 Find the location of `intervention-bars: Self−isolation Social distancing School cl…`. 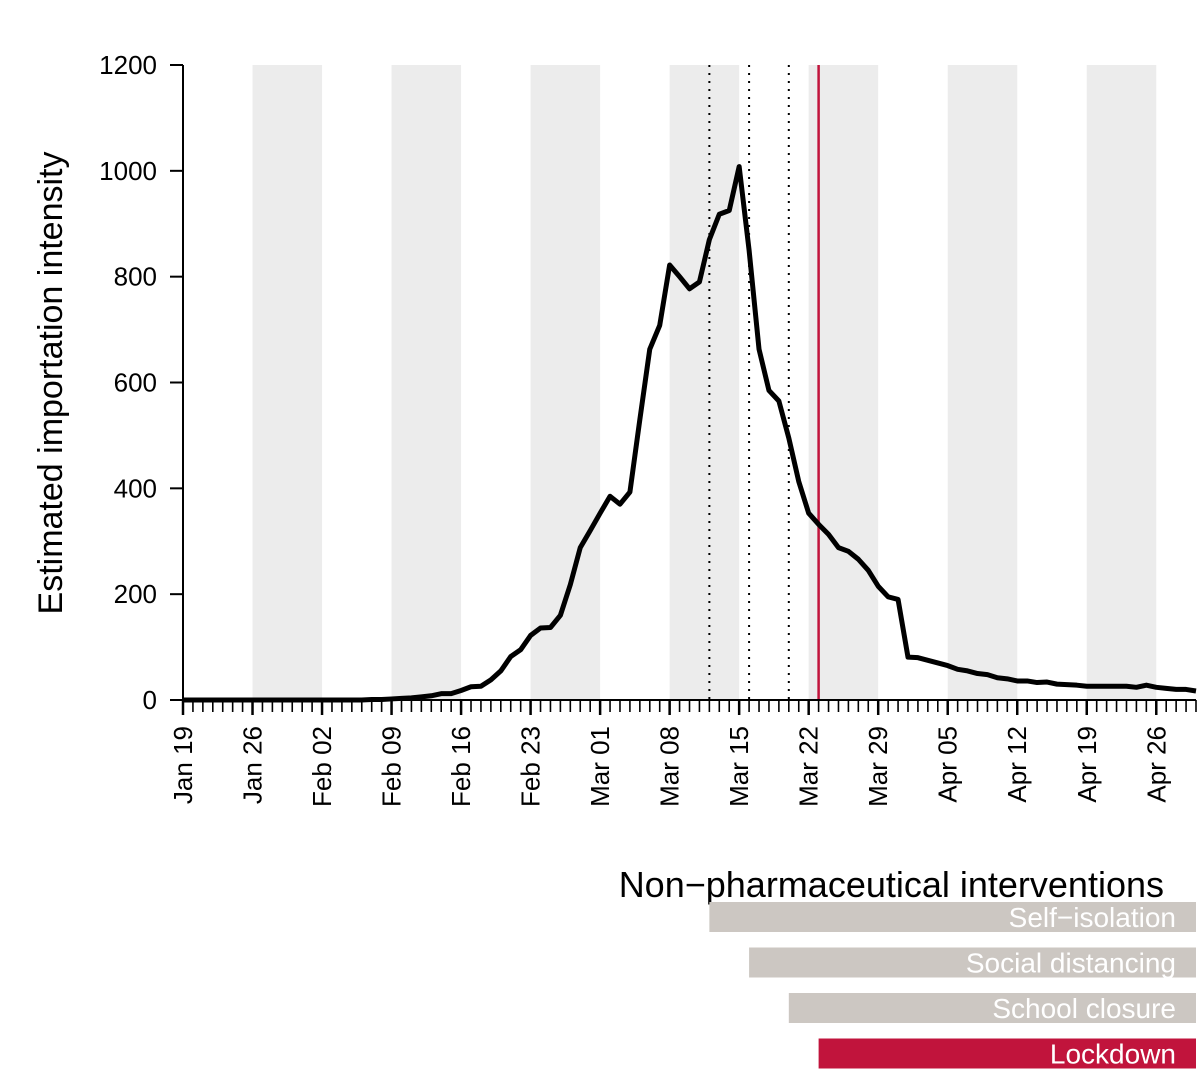

intervention-bars: Self−isolation Social distancing School cl… is located at coordinates (952, 986).